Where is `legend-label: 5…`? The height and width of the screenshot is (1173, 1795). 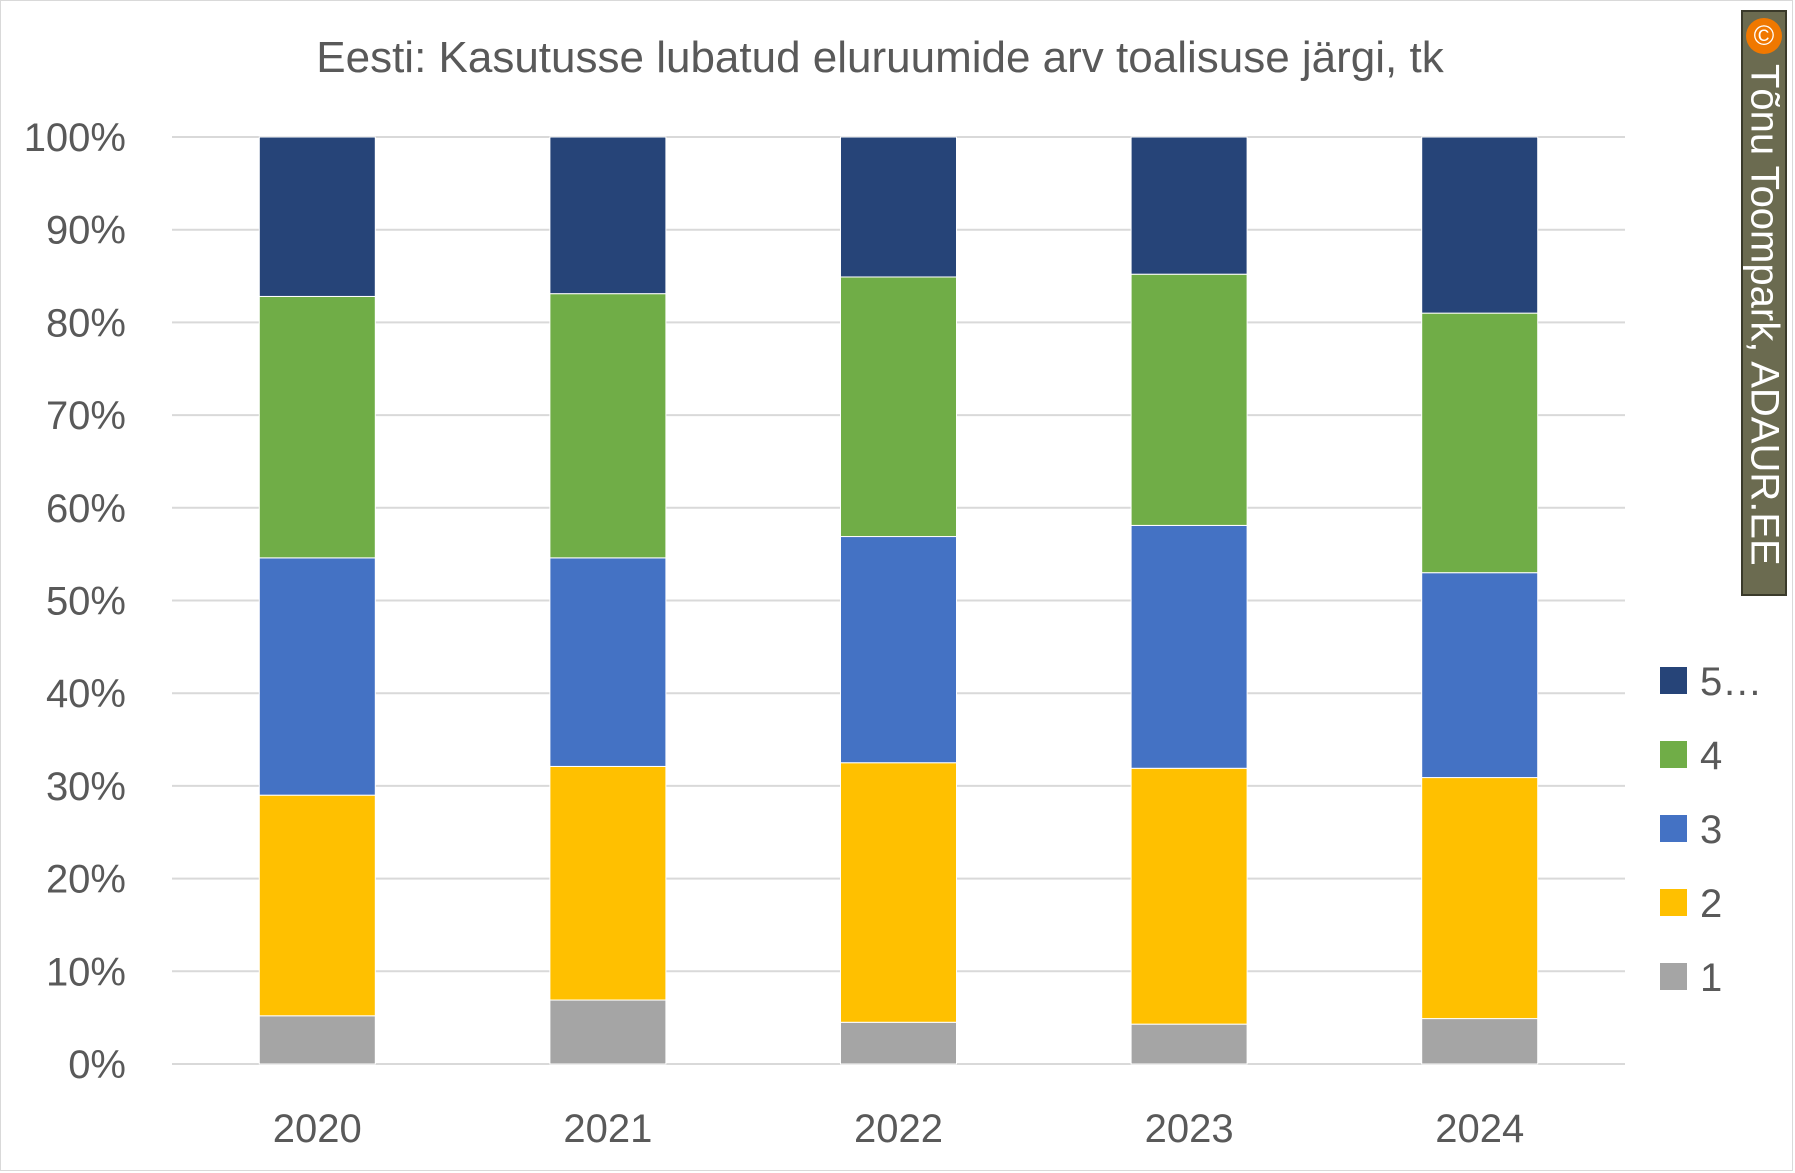
legend-label: 5… is located at coordinates (1731, 682).